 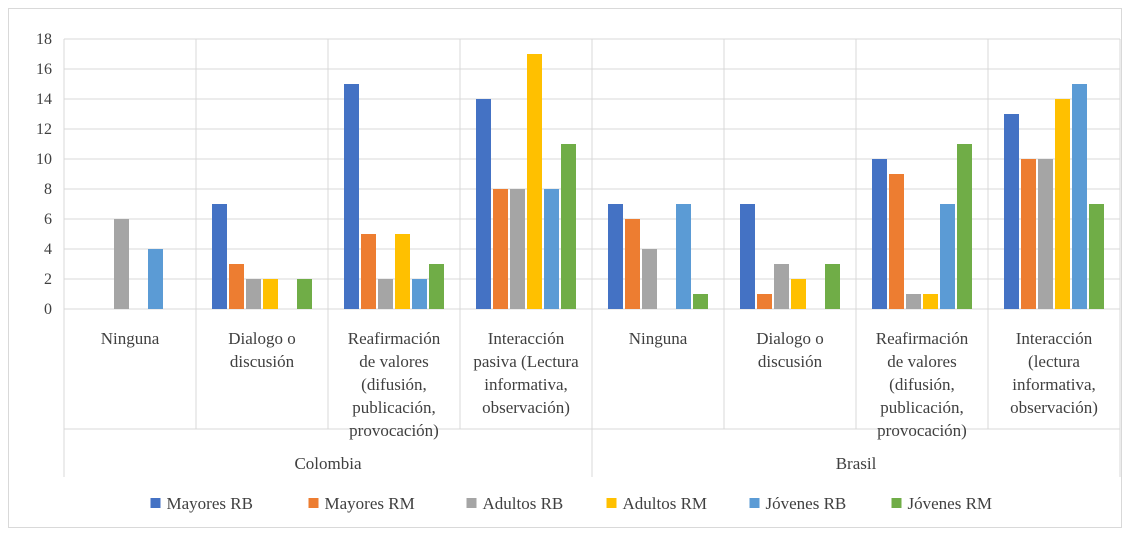 What do you see at coordinates (328, 463) in the screenshot?
I see `group-label: Colombia` at bounding box center [328, 463].